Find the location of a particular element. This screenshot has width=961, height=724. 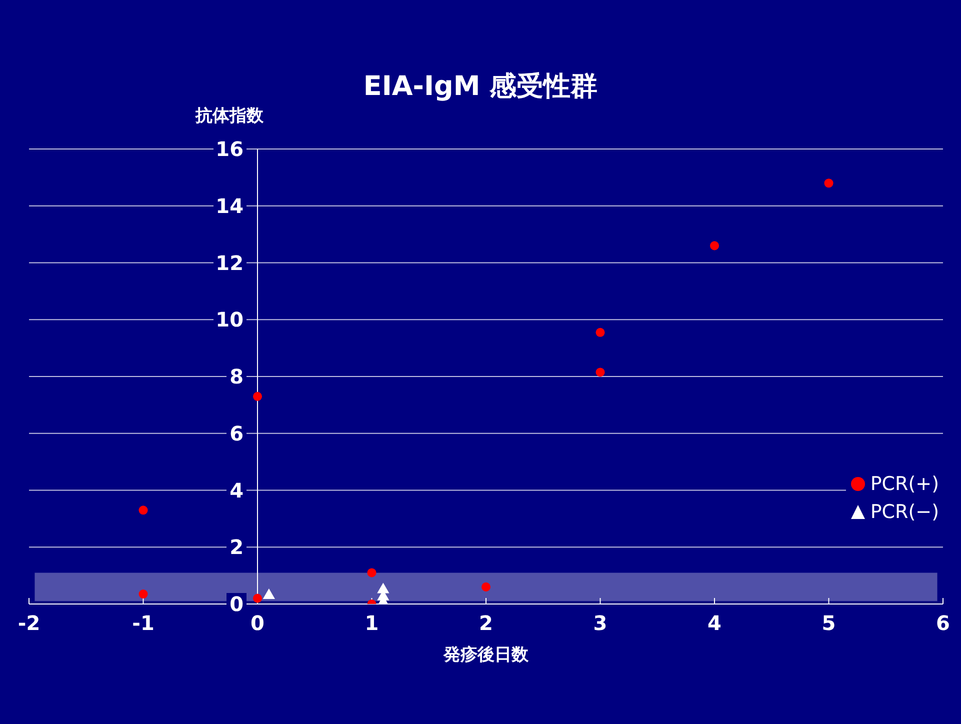

legend-label: PCR(−) is located at coordinates (904, 512).